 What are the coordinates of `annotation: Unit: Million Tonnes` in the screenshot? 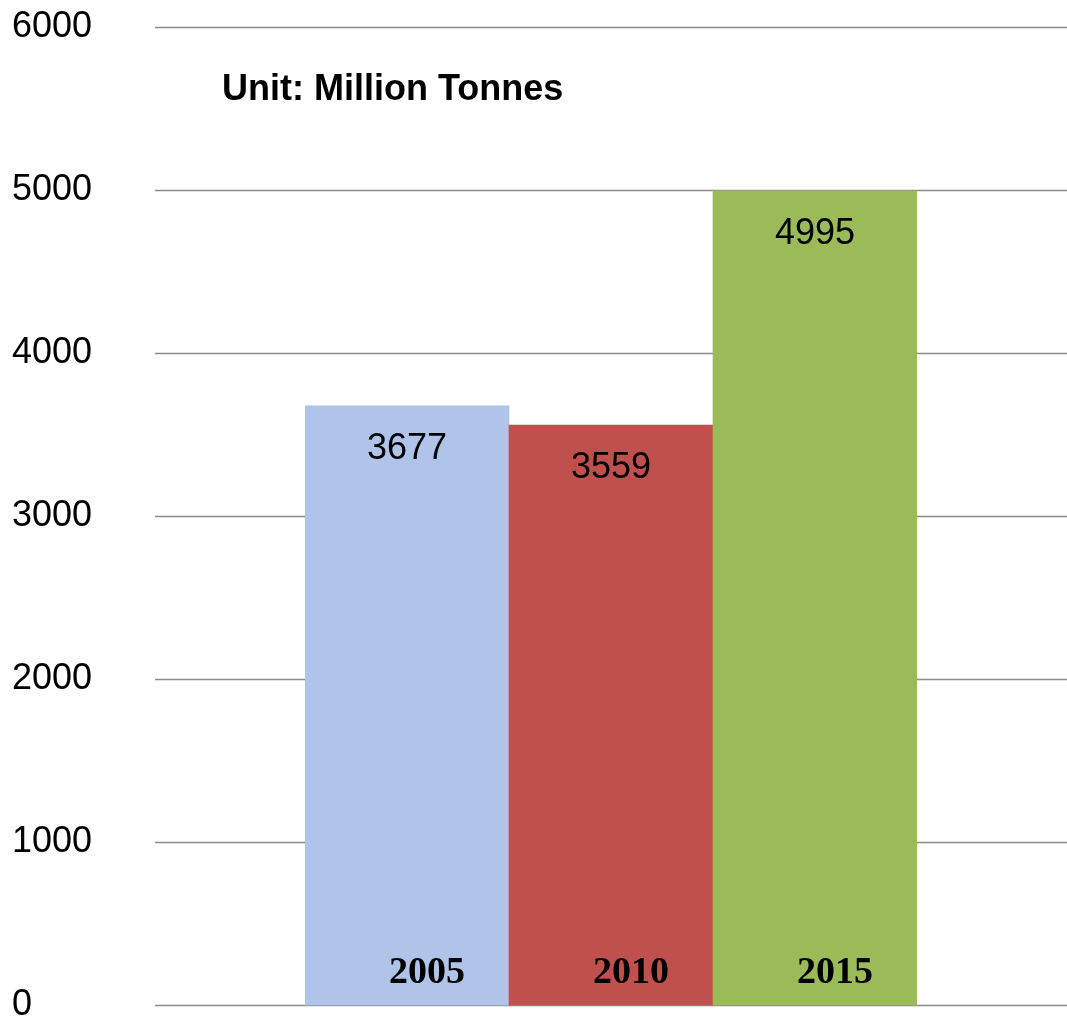 It's located at (393, 87).